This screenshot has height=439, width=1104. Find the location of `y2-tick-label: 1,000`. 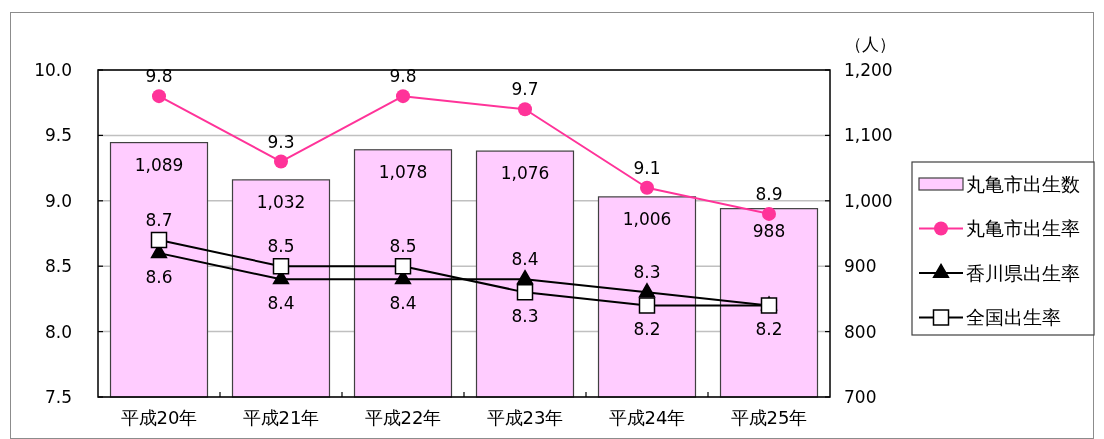

y2-tick-label: 1,000 is located at coordinates (868, 200).